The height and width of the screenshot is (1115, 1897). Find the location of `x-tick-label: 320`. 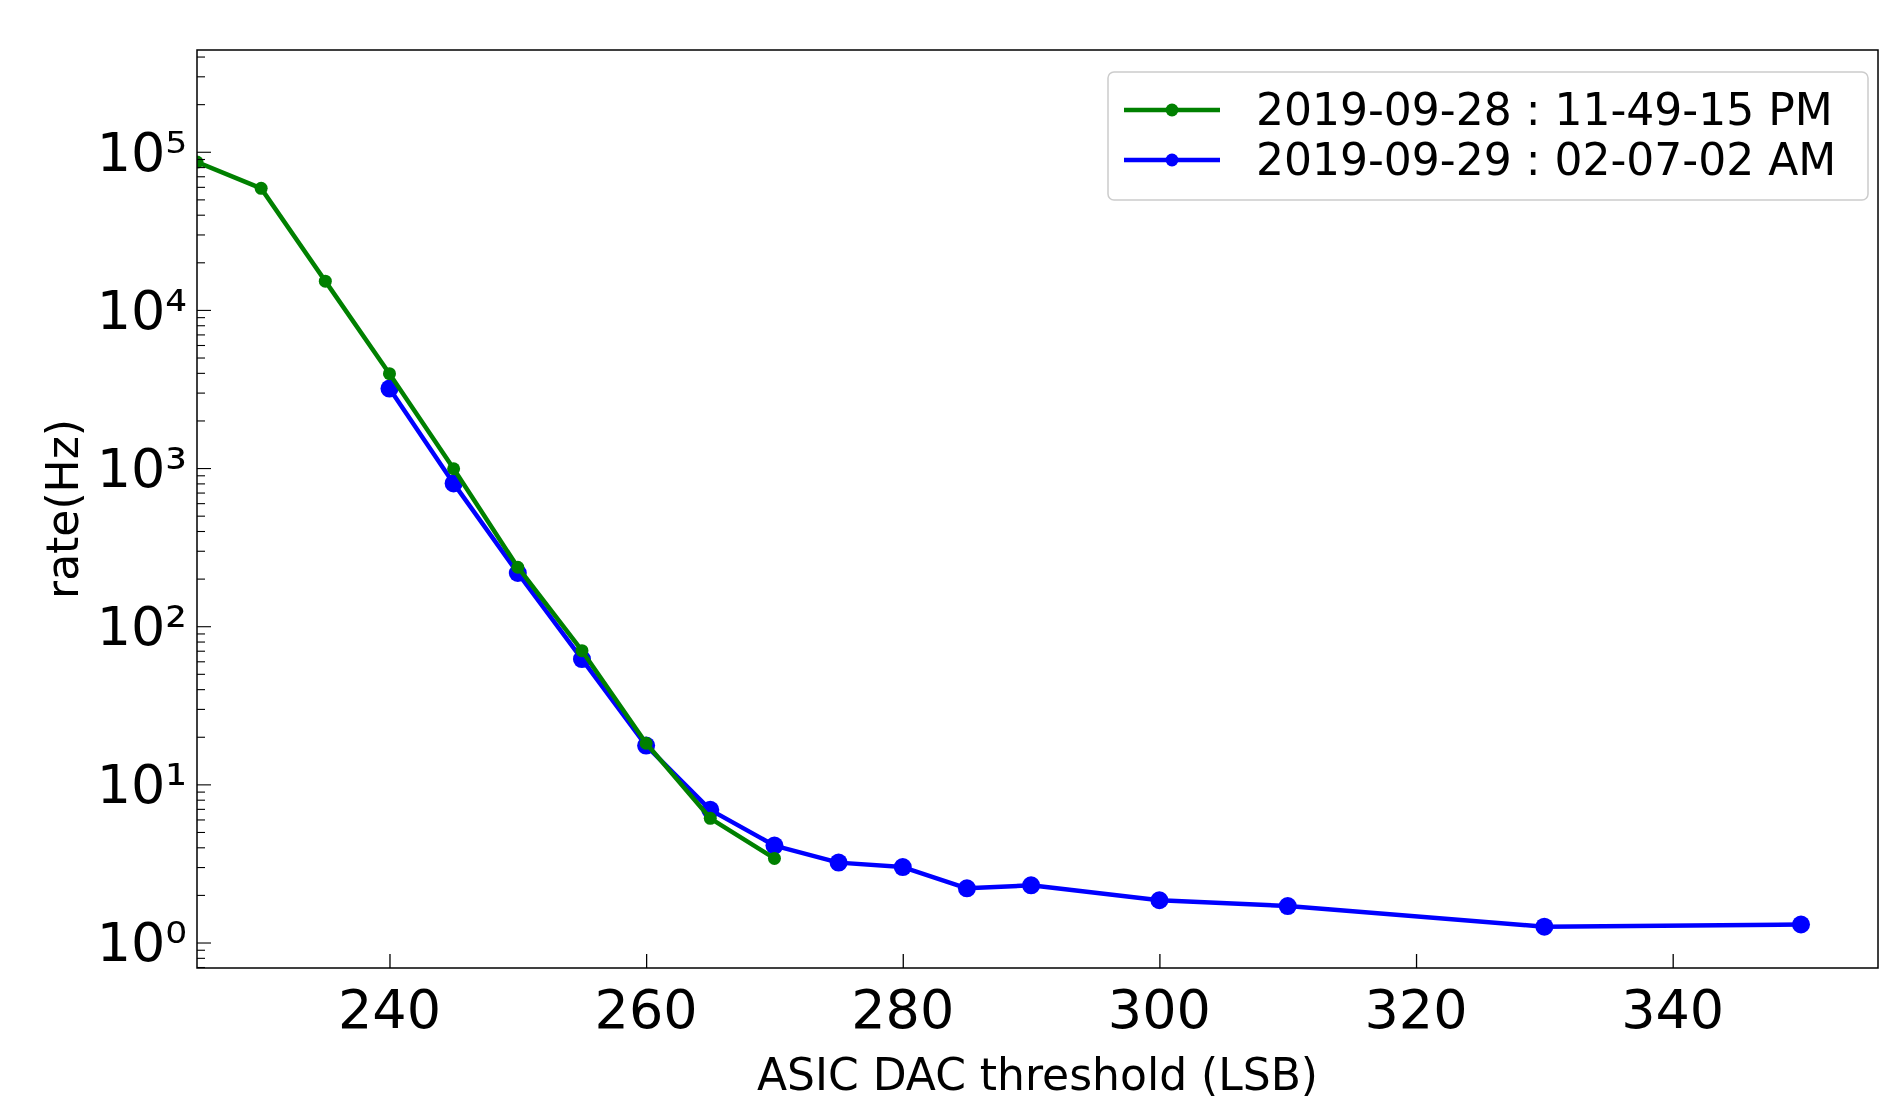

x-tick-label: 320 is located at coordinates (1416, 1009).